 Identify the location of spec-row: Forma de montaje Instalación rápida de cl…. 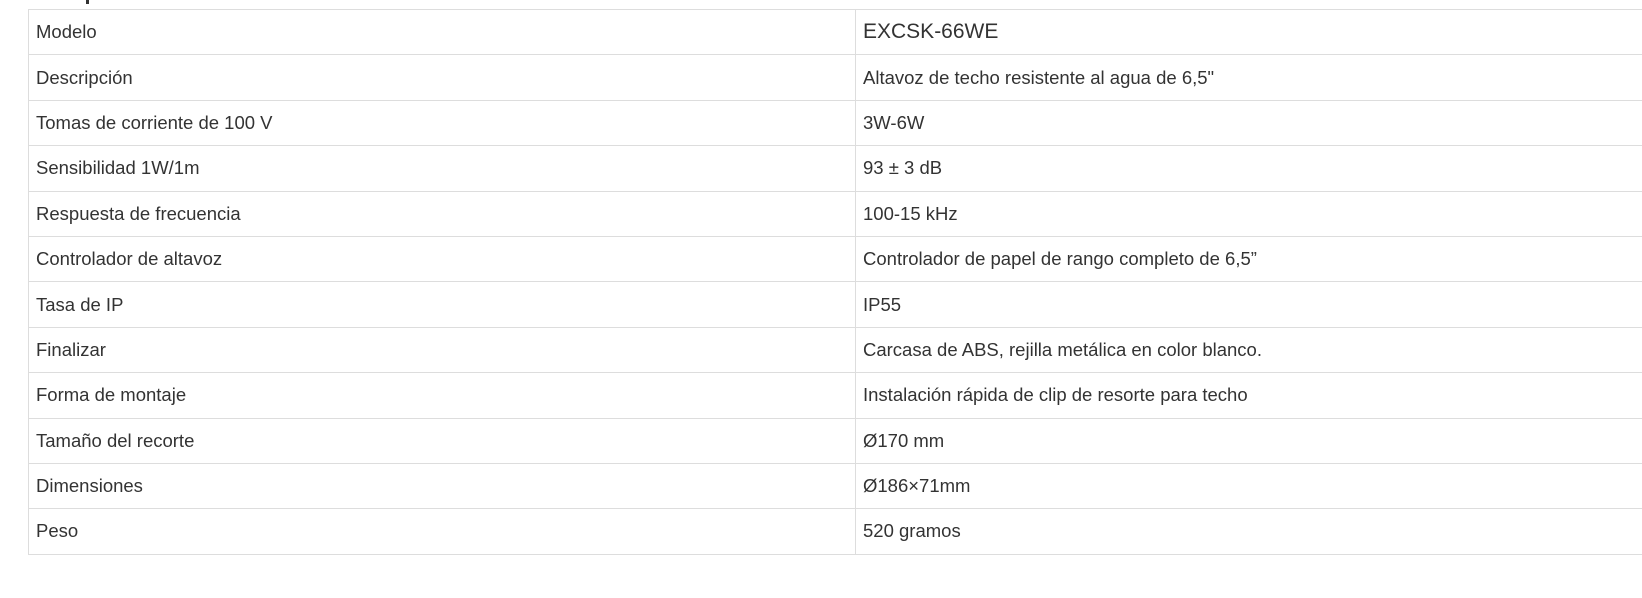
(835, 395).